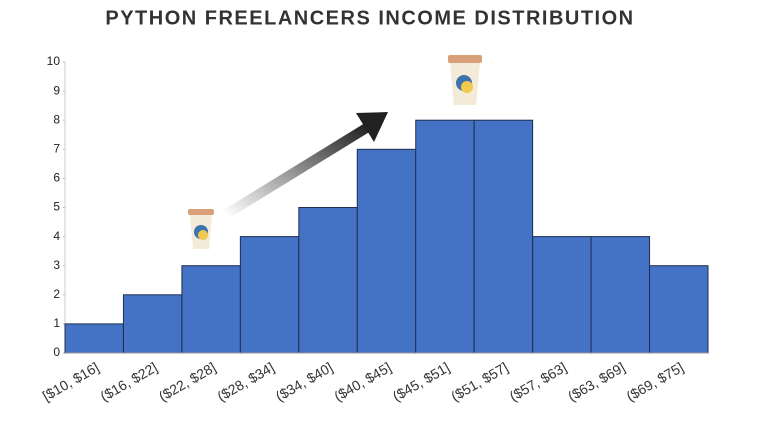 The height and width of the screenshot is (432, 768). What do you see at coordinates (56, 294) in the screenshot?
I see `y-tick-label: 2` at bounding box center [56, 294].